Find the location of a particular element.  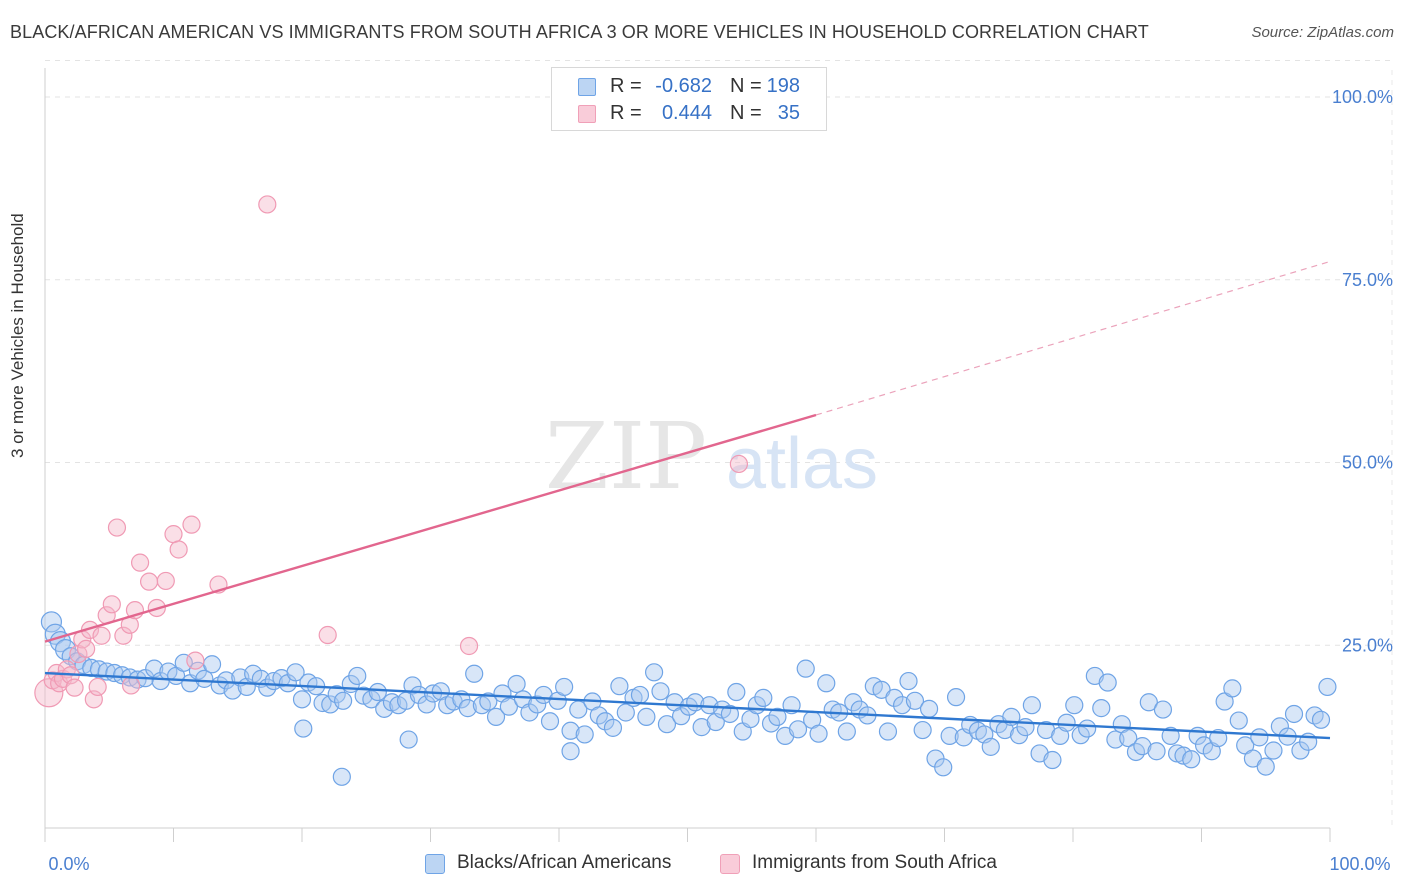

legend-swatch-pink is located at coordinates (587, 114).